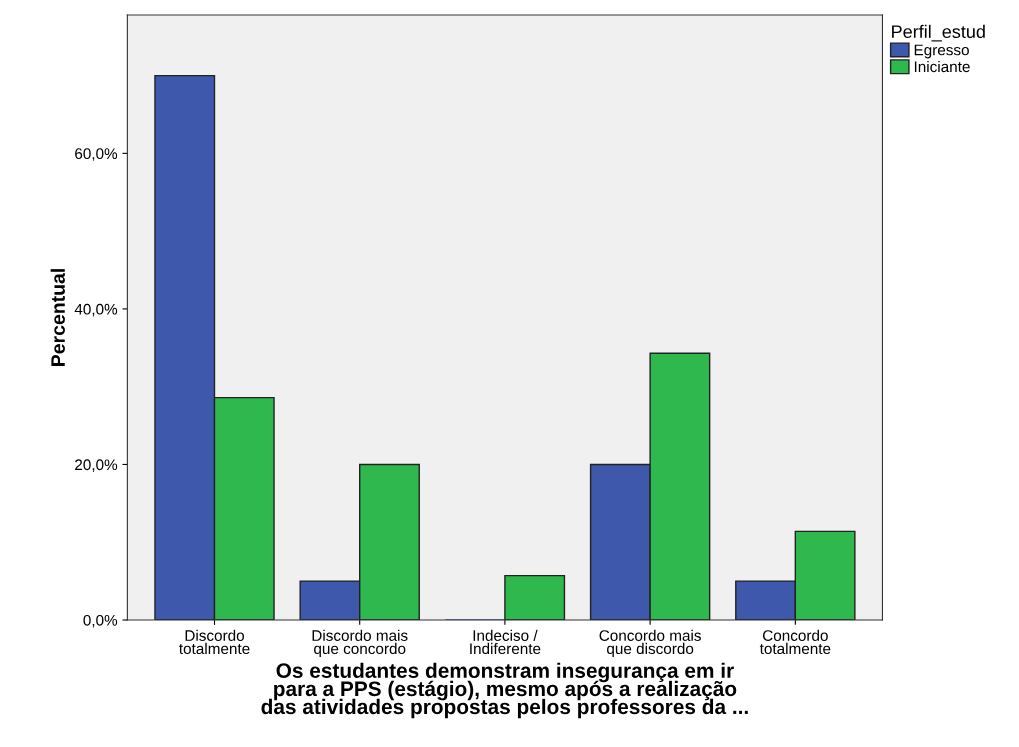 The image size is (1019, 747). What do you see at coordinates (505, 642) in the screenshot?
I see `x-tick-label: Indeciso / Indiferente` at bounding box center [505, 642].